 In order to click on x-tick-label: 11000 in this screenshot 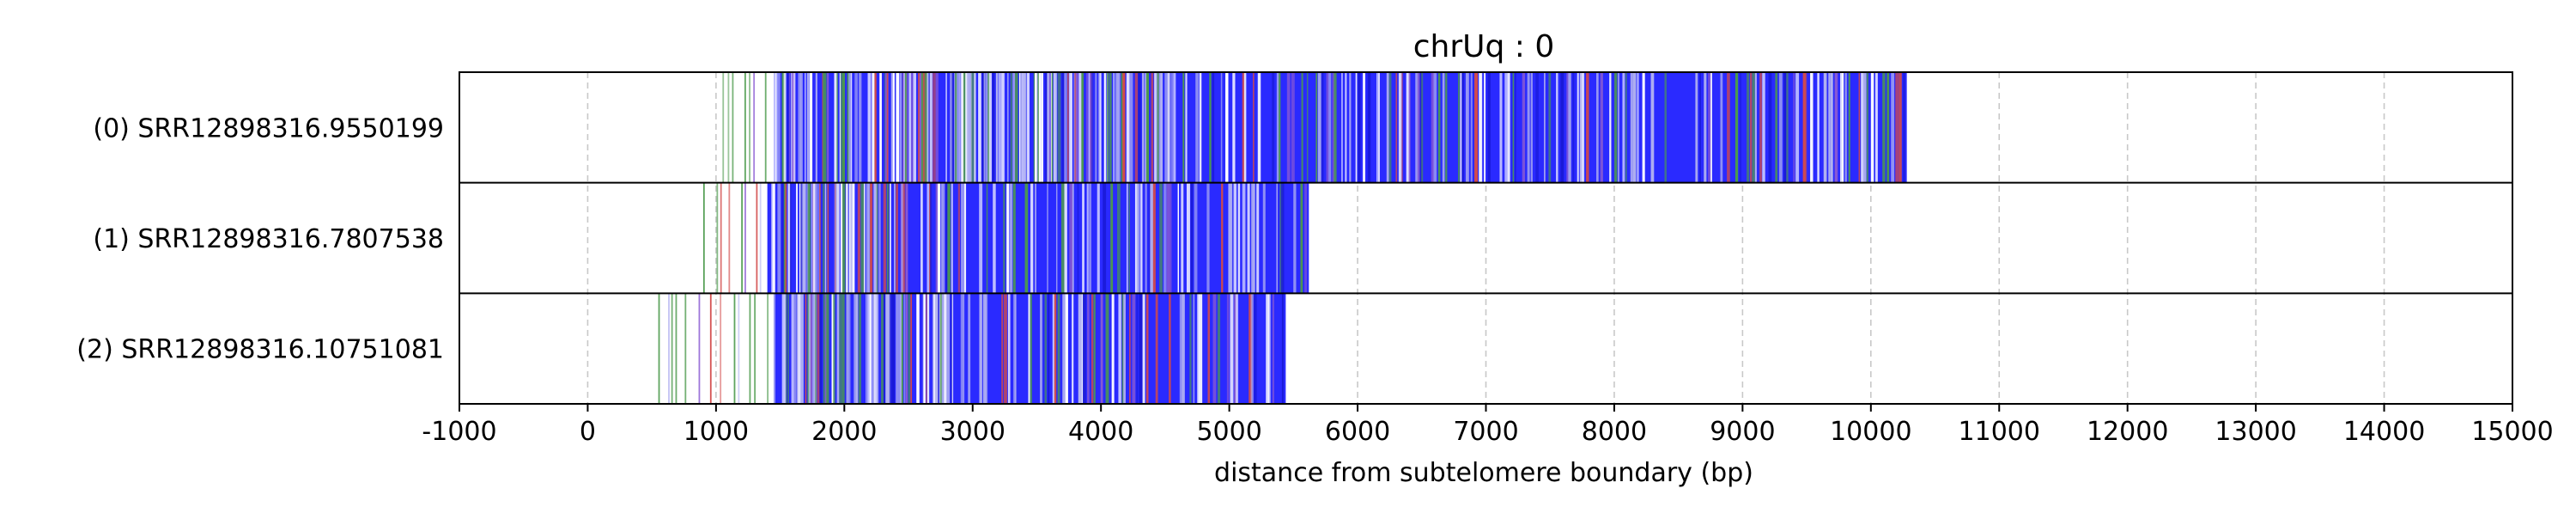, I will do `click(1999, 432)`.